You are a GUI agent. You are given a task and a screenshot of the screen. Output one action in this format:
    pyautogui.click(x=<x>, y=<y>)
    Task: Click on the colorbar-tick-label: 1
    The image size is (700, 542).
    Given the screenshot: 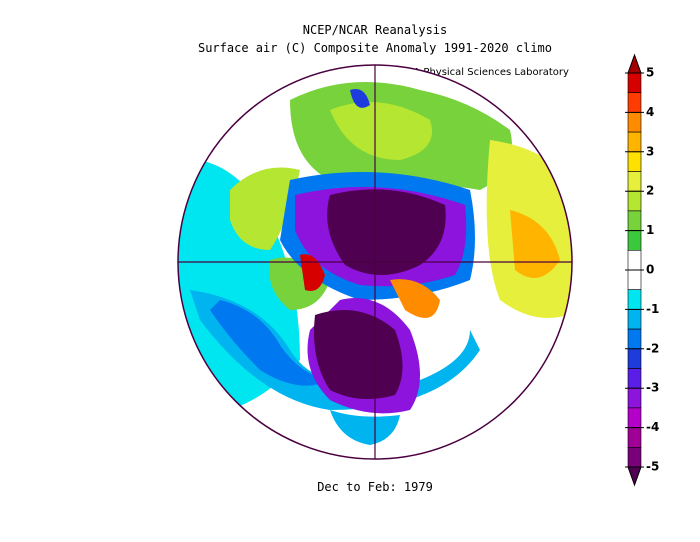 What is the action you would take?
    pyautogui.click(x=650, y=230)
    